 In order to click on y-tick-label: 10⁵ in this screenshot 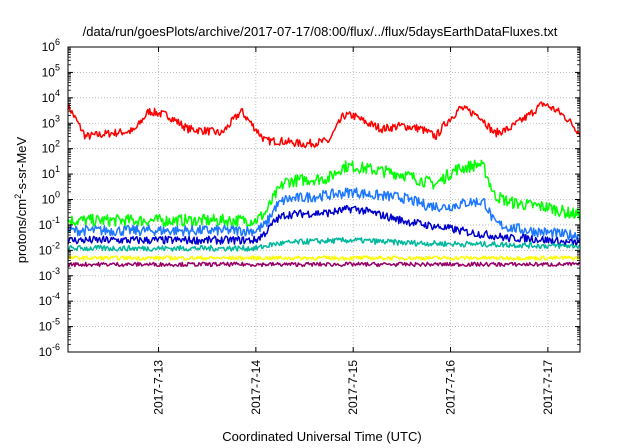, I will do `click(51, 70)`.